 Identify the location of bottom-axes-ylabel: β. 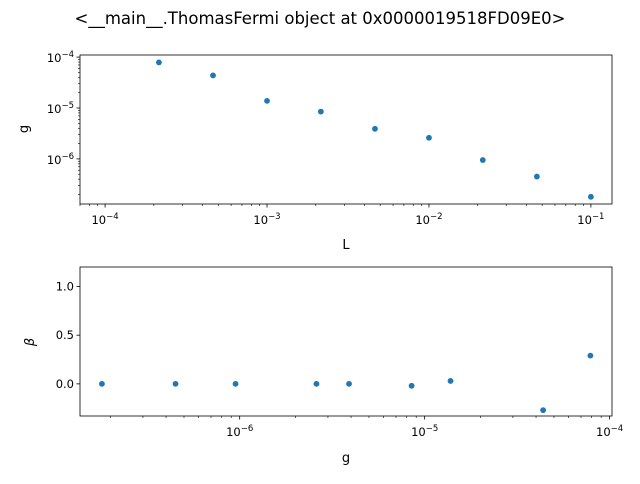
(30, 342).